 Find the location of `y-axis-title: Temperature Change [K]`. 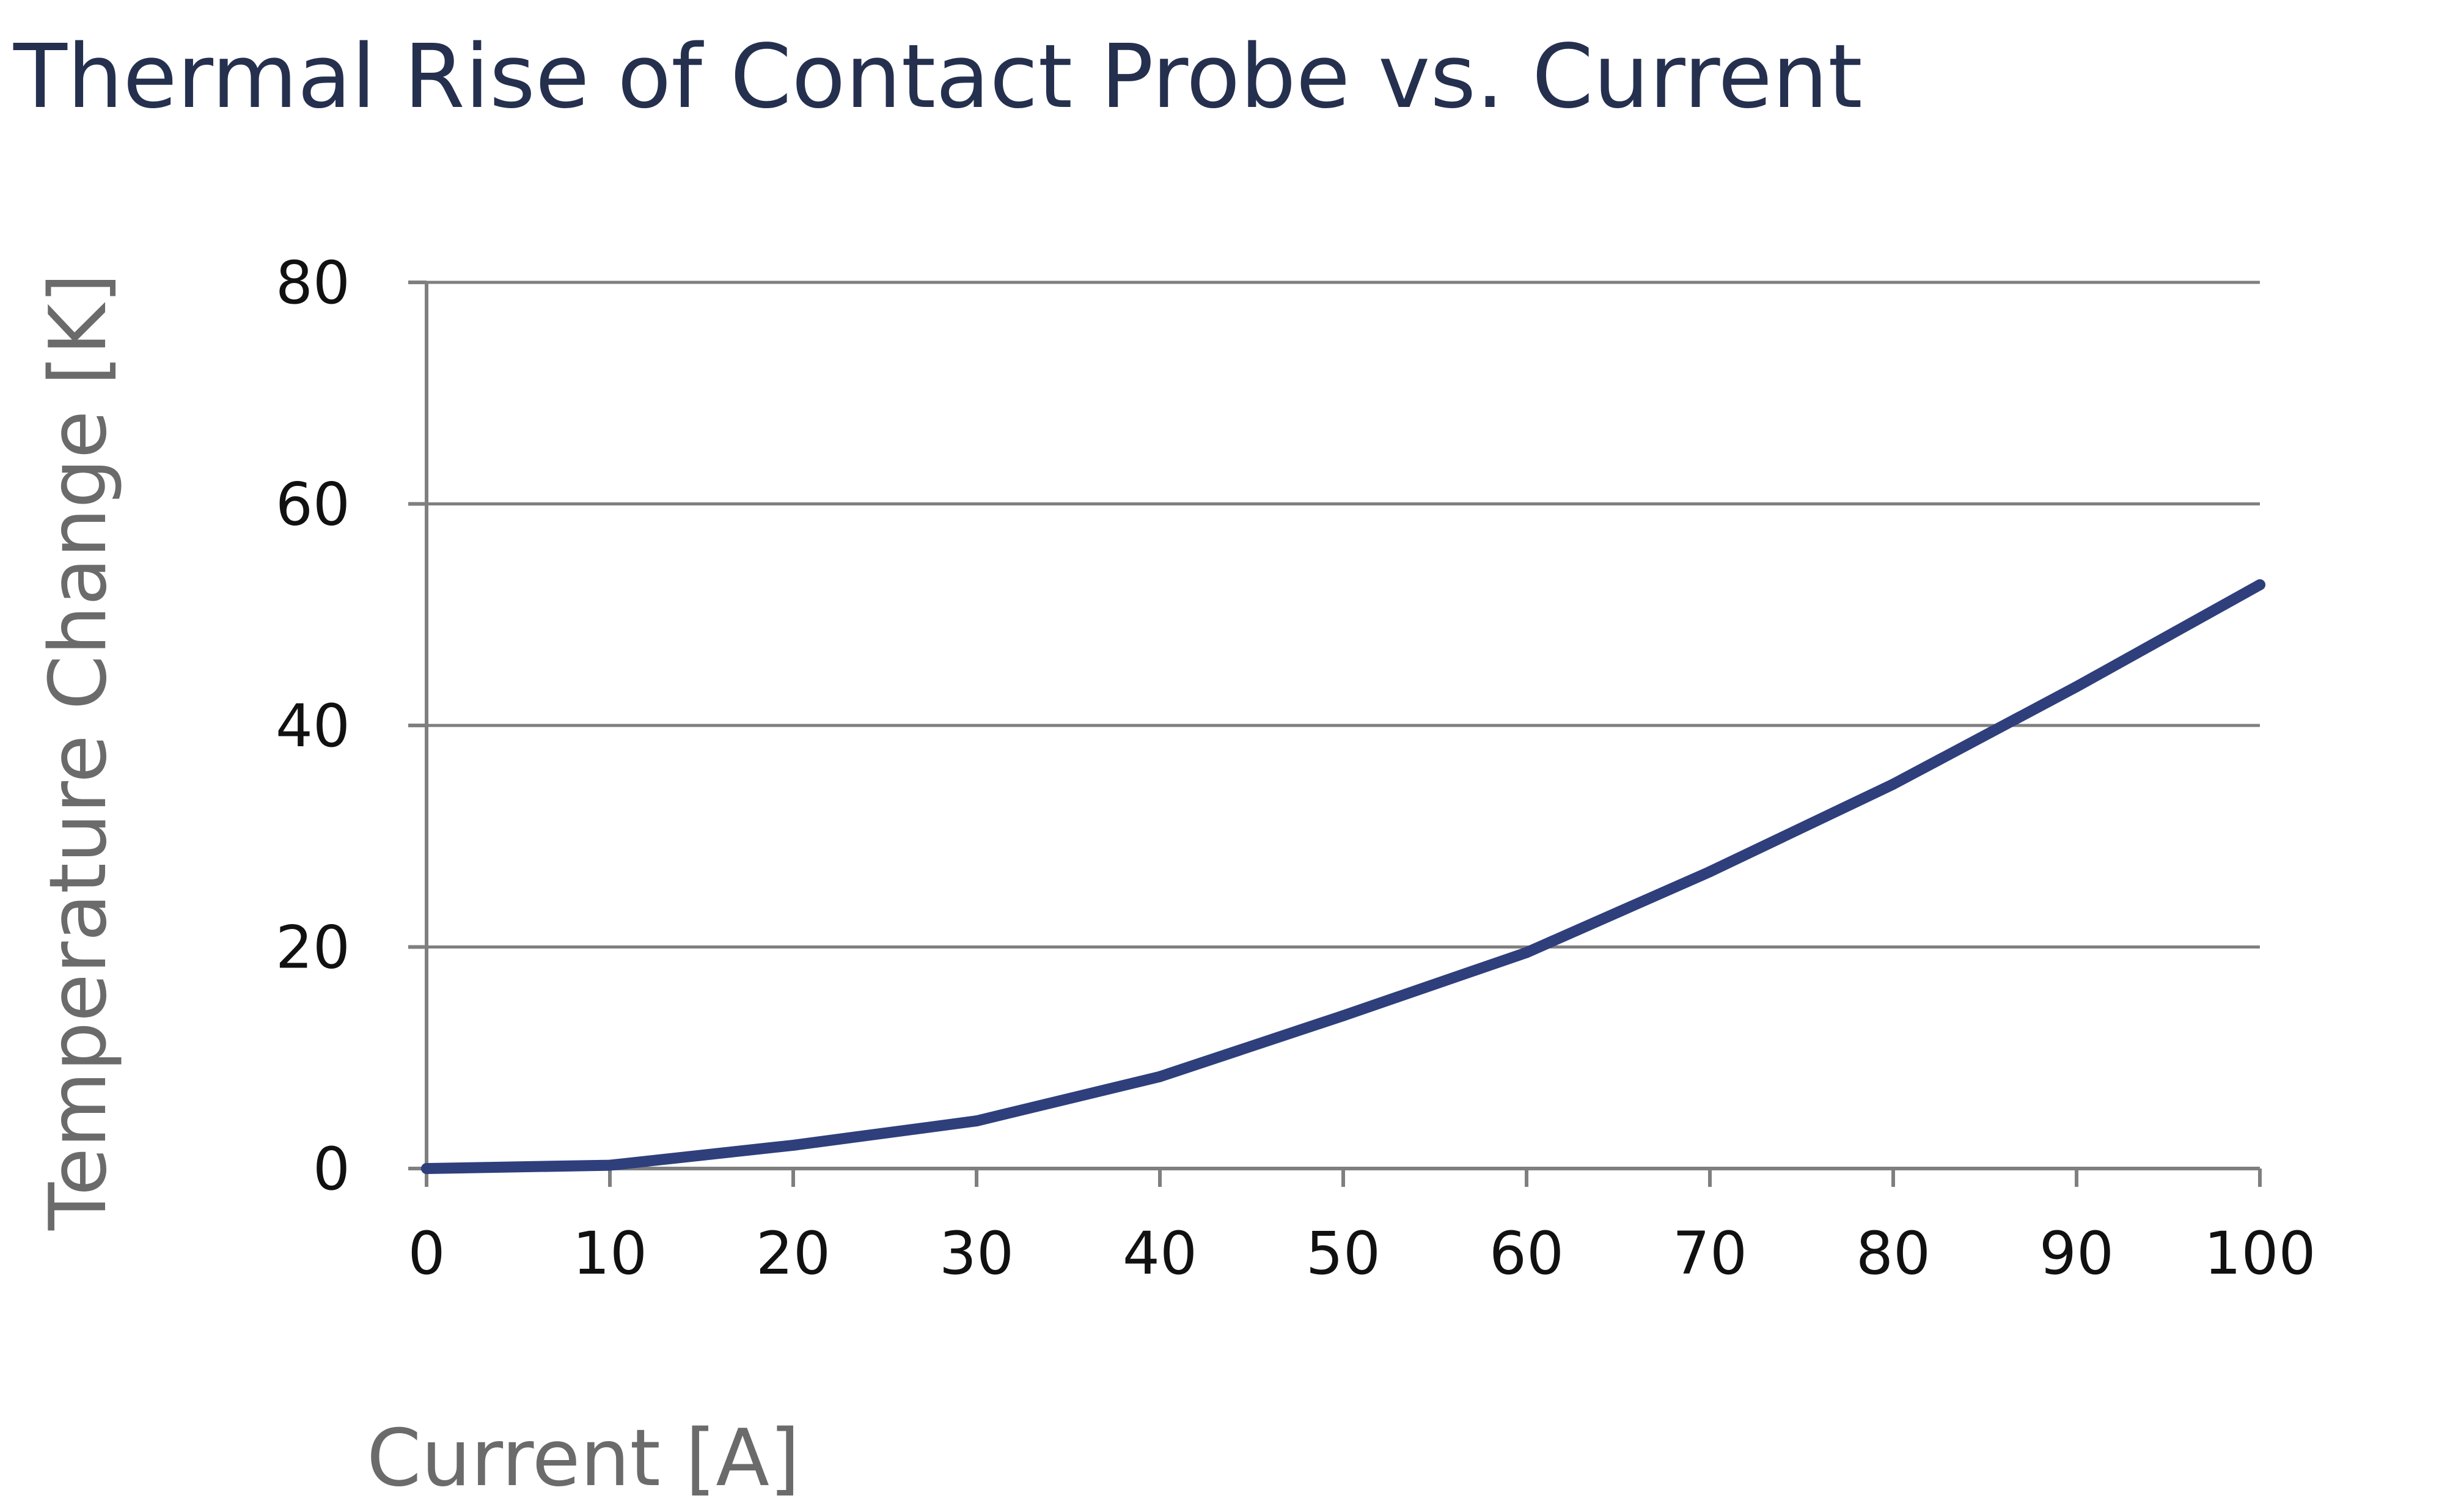

y-axis-title: Temperature Change [K] is located at coordinates (79, 752).